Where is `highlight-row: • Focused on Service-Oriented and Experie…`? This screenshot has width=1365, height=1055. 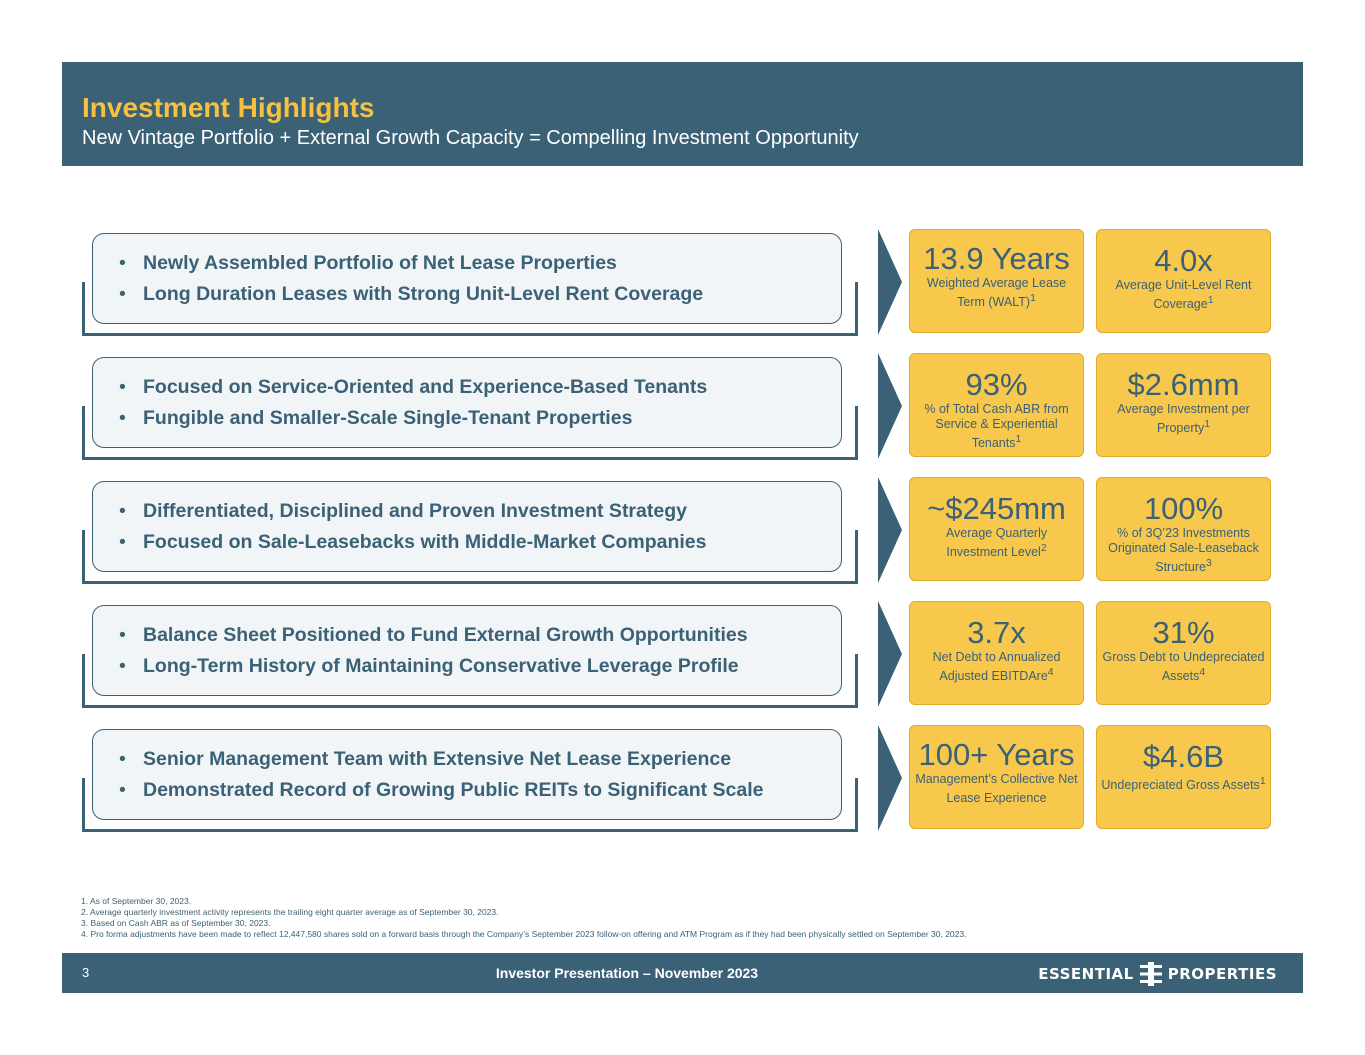 highlight-row: • Focused on Service-Oriented and Experie… is located at coordinates (682, 408).